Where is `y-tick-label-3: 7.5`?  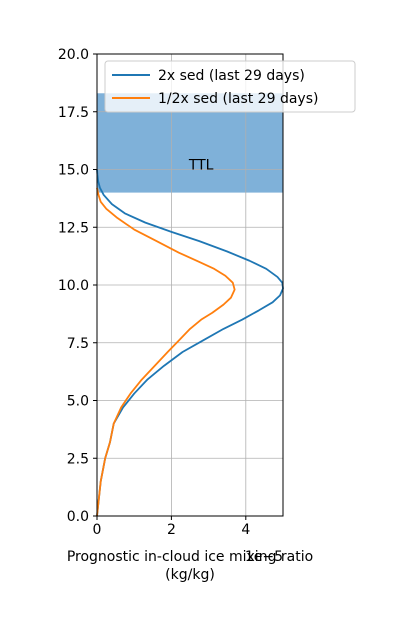
y-tick-label-3: 7.5 is located at coordinates (78, 344).